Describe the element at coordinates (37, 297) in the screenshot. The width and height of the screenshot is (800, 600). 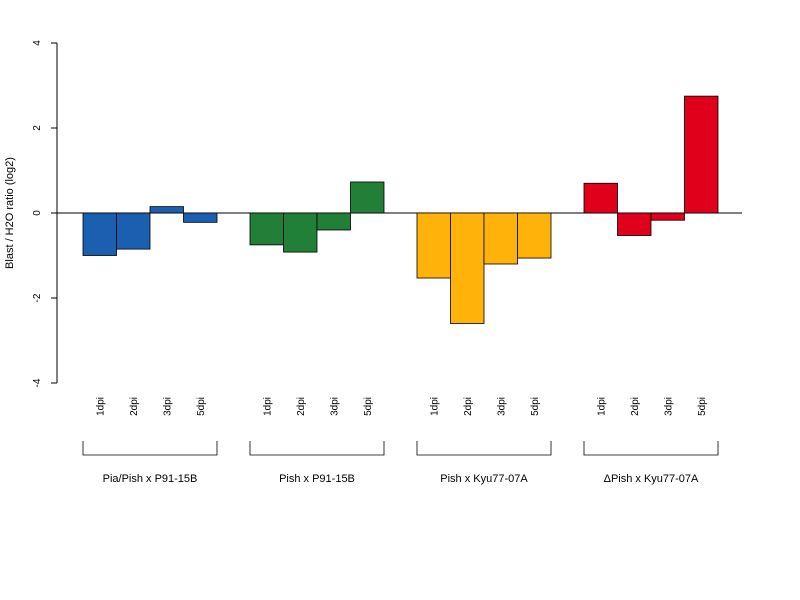
I see `y-tick-label: -2` at that location.